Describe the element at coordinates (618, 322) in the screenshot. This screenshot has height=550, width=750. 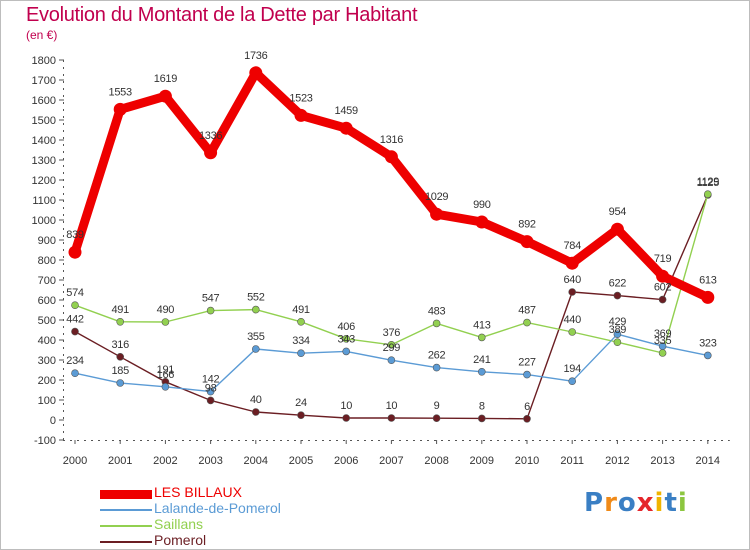
I see `data-label: 429` at that location.